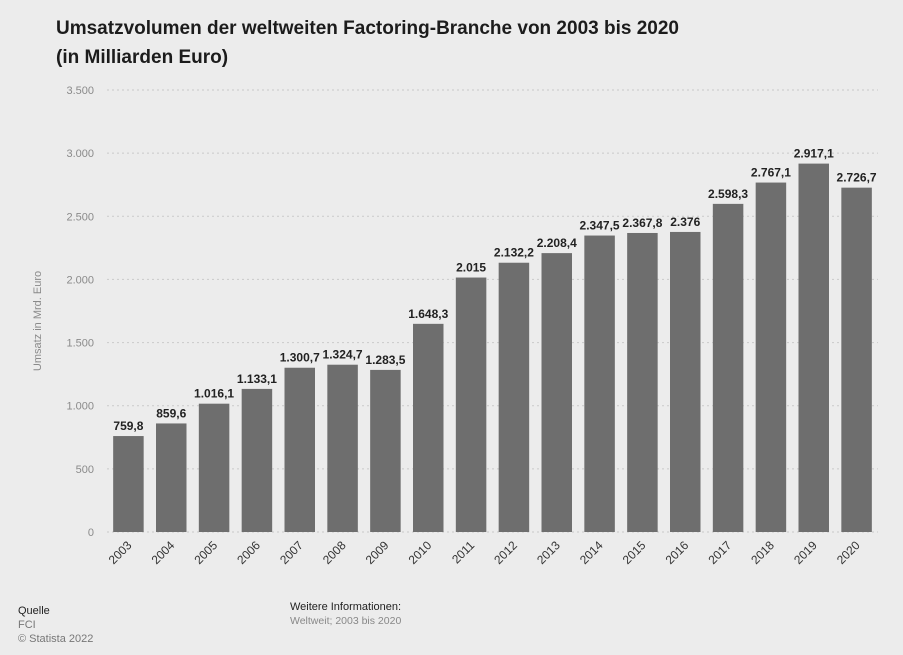 Image resolution: width=903 pixels, height=655 pixels. I want to click on source-block: Quelle FCI © Statista 2022, so click(55, 625).